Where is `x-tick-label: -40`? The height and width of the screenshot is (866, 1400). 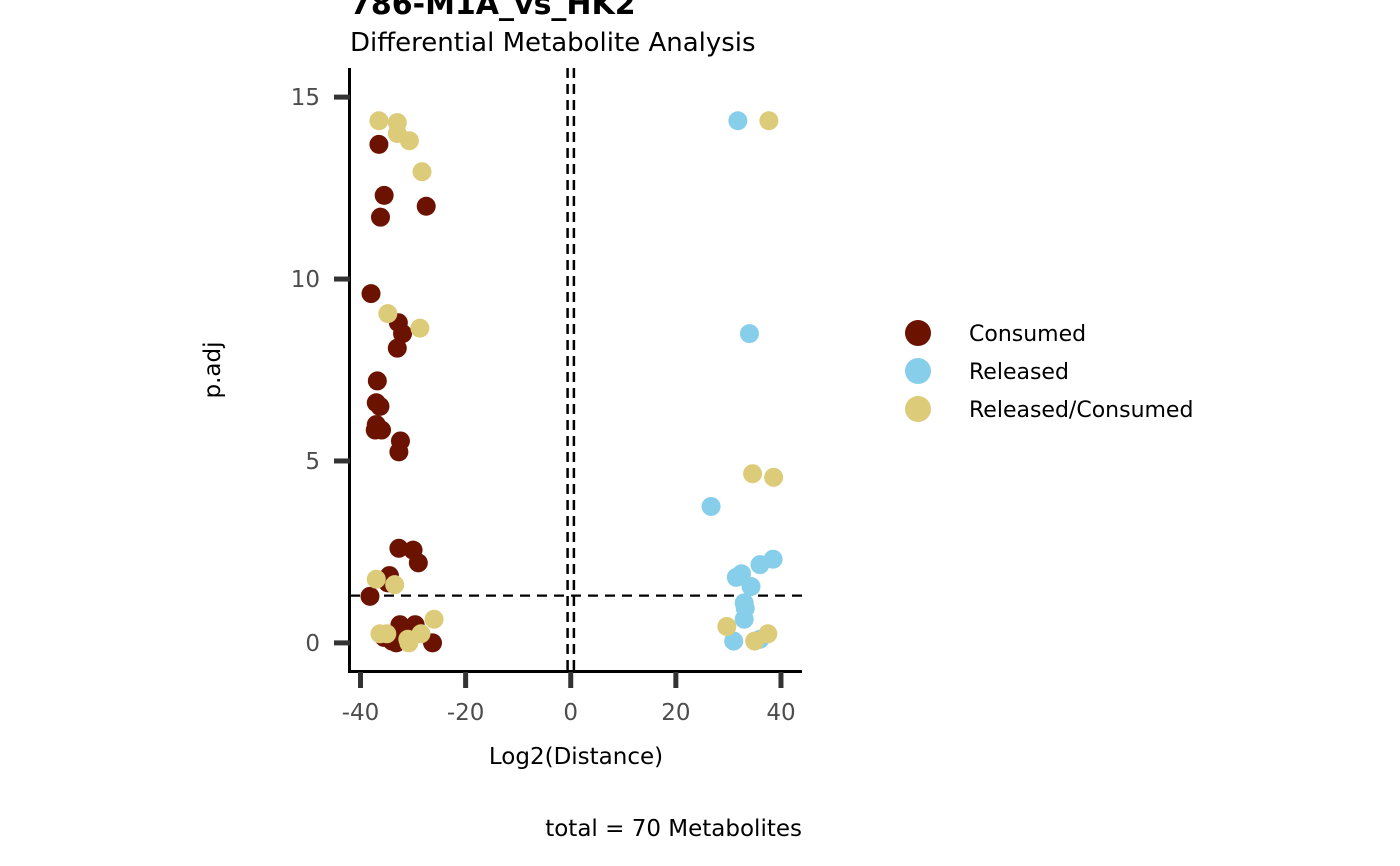 x-tick-label: -40 is located at coordinates (361, 713).